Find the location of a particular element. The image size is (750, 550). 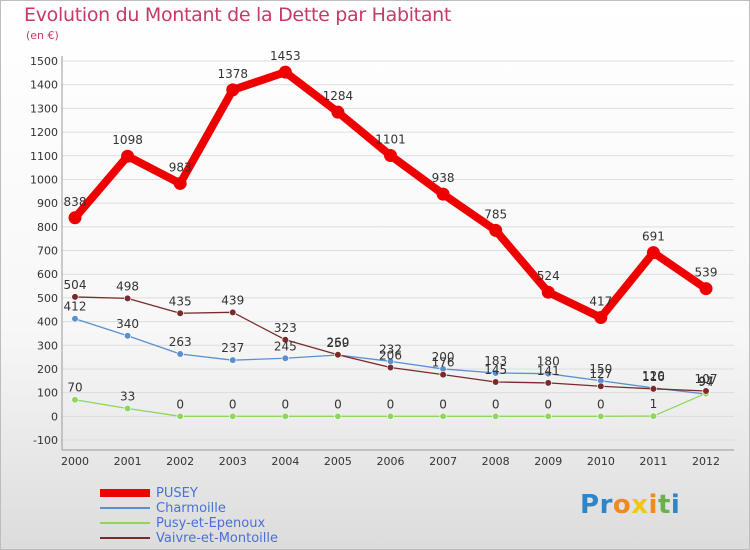

x-tick-label: 2003 is located at coordinates (233, 461).